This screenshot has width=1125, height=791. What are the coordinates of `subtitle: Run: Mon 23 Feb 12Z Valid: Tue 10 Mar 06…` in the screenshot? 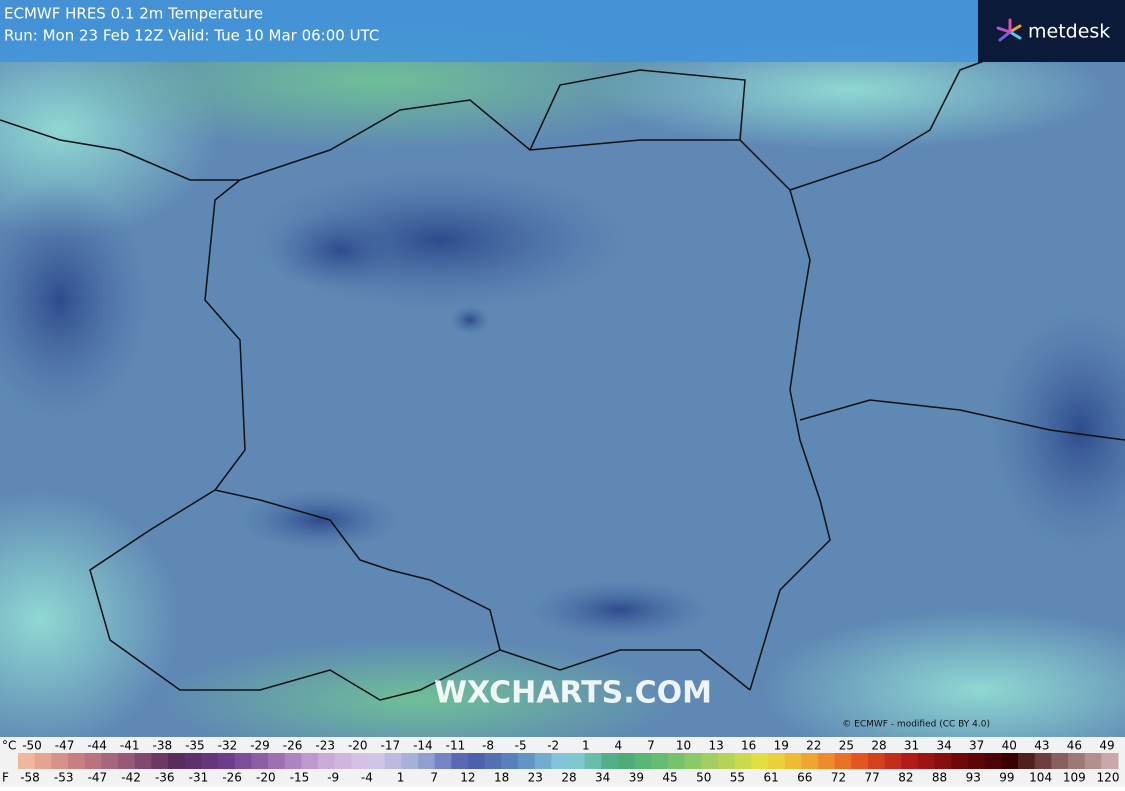 It's located at (191, 36).